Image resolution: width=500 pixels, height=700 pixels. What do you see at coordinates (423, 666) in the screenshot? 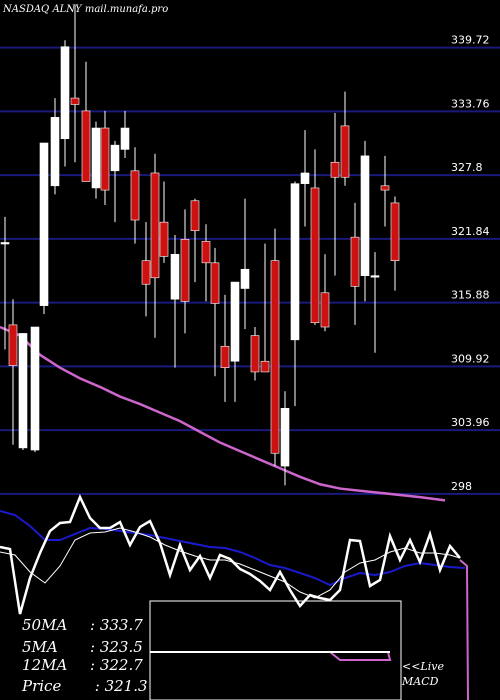
I see `macd-live-label: <<Live` at bounding box center [423, 666].